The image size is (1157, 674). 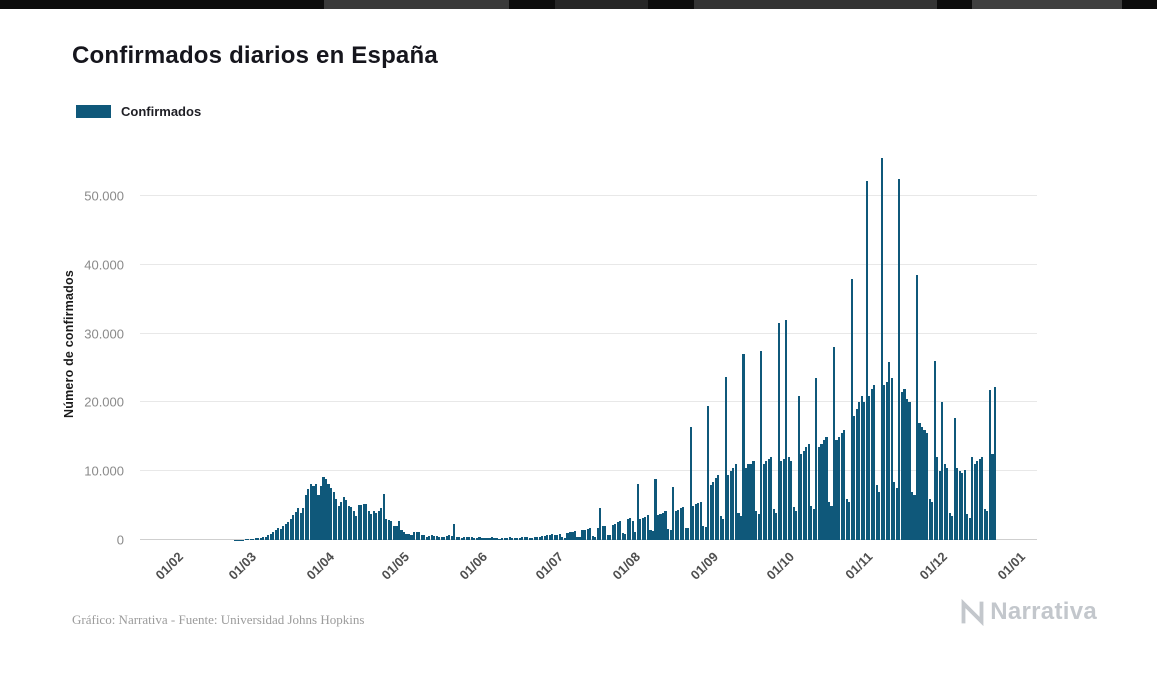 I want to click on y-axis: 0 10.000 20.000 30.000 40.000 50.000, so click(x=95, y=348).